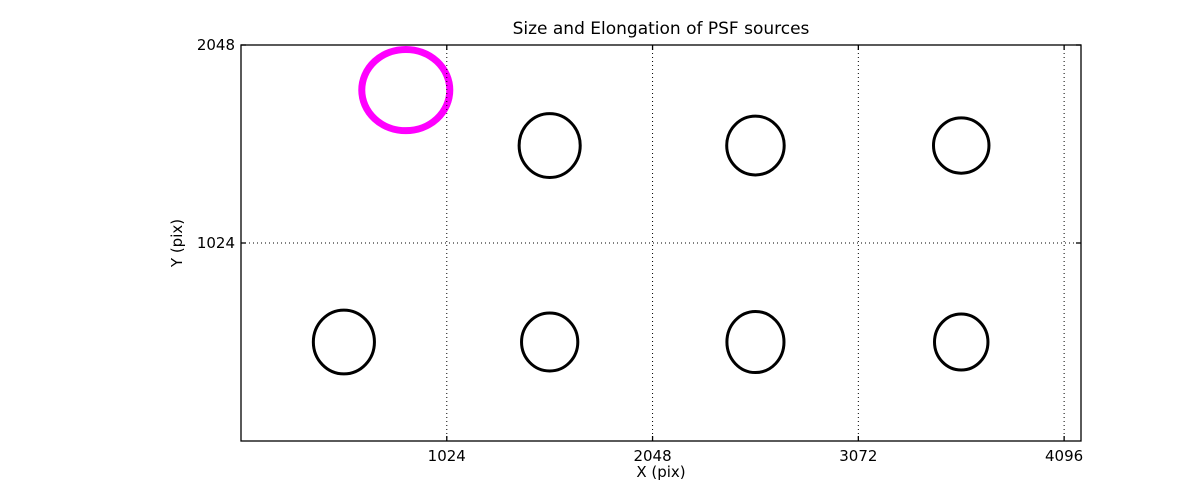  What do you see at coordinates (215, 45) in the screenshot?
I see `y-tick-label: 2048` at bounding box center [215, 45].